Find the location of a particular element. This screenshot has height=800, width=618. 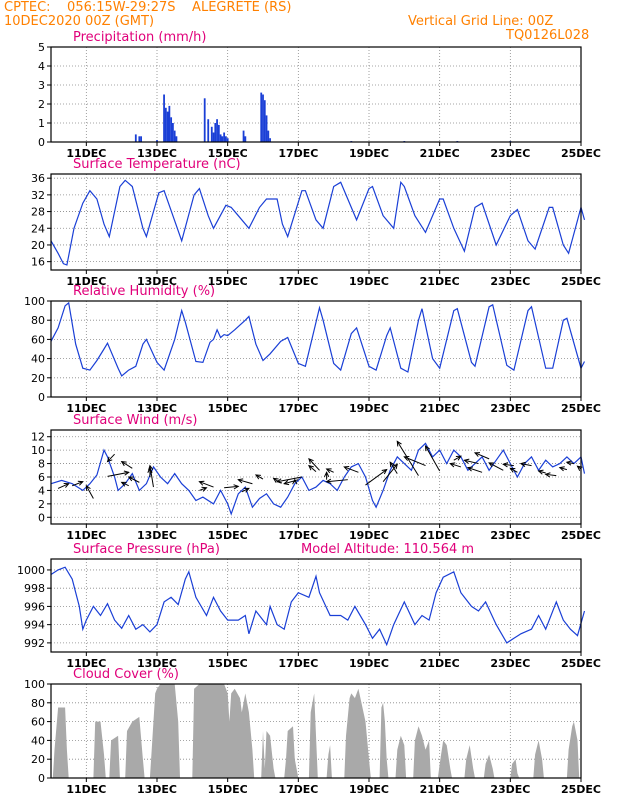

y-tick-label: 100 is located at coordinates (34, 684).